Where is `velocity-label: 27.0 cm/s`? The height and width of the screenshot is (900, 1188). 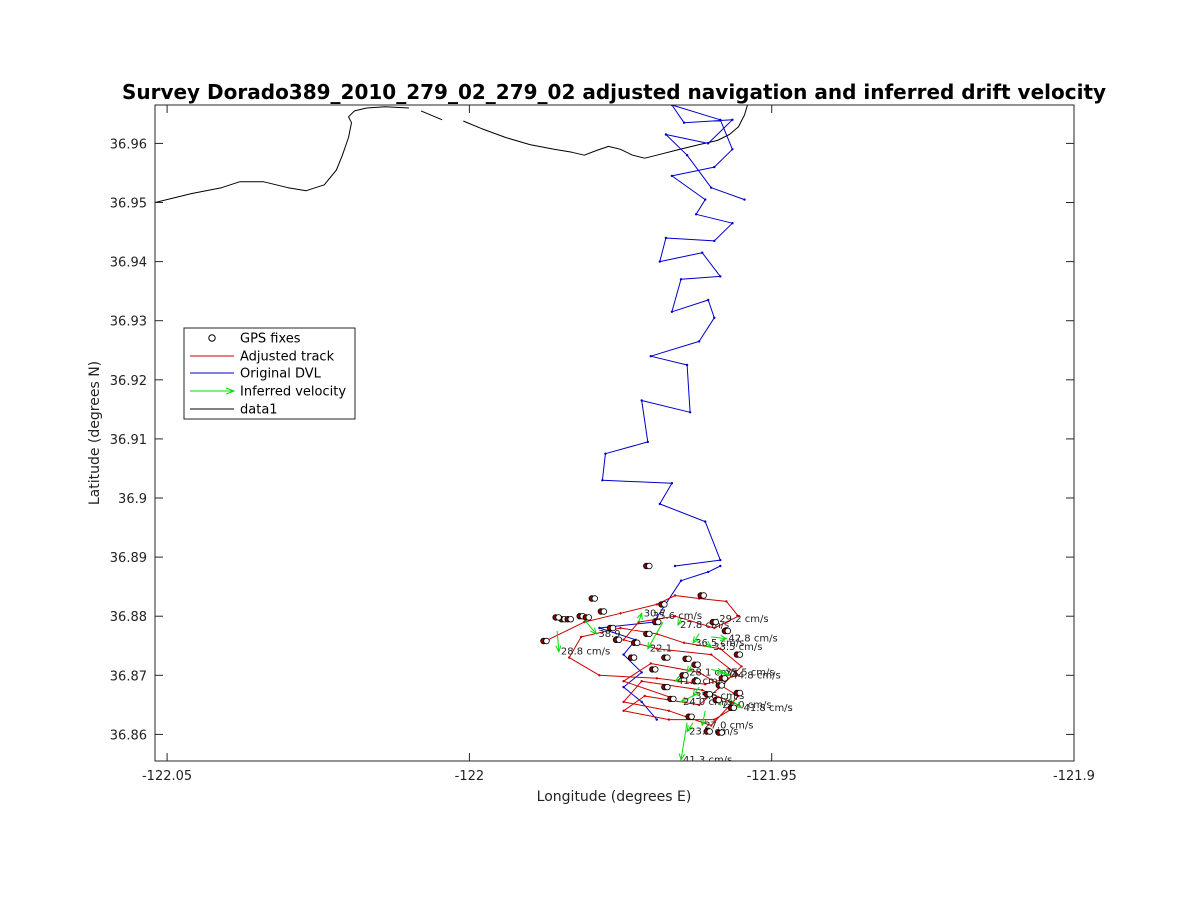
velocity-label: 27.0 cm/s is located at coordinates (728, 726).